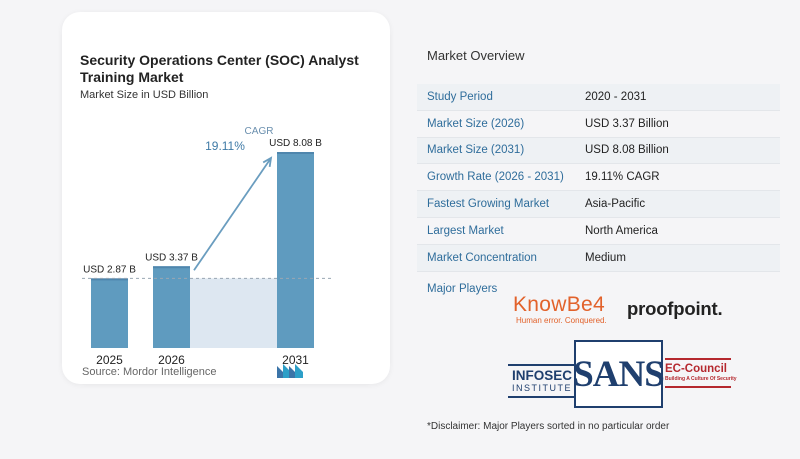  What do you see at coordinates (144, 95) in the screenshot?
I see `chart-subtitle: Market Size in USD Billion` at bounding box center [144, 95].